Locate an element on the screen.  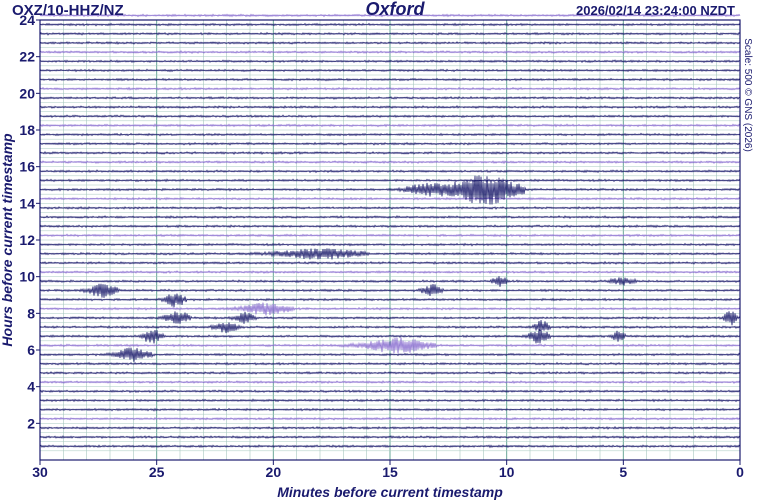
x-tick-label: 5 is located at coordinates (623, 472).